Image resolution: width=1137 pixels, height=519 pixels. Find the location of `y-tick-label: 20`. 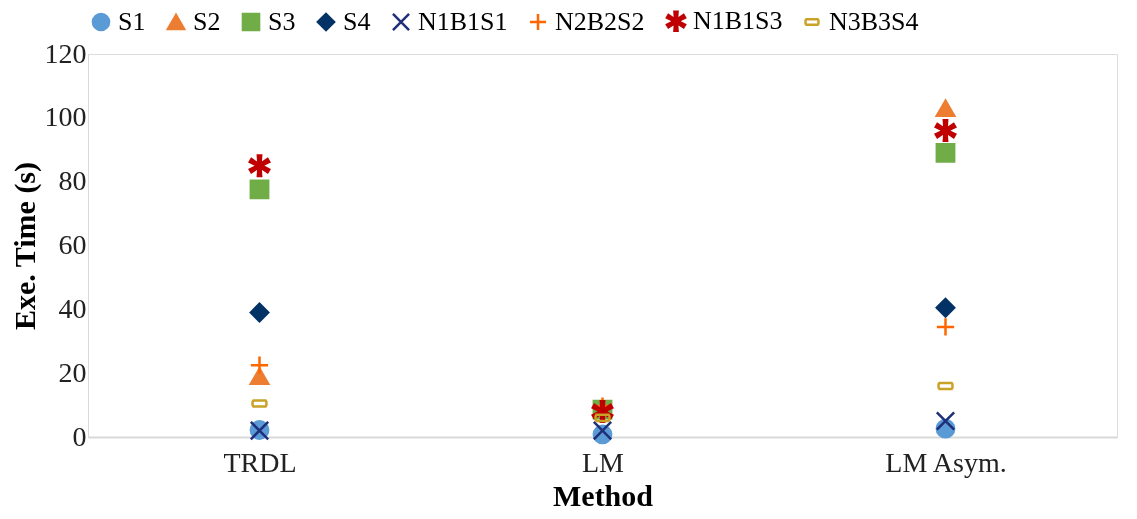

y-tick-label: 20 is located at coordinates (72, 372).